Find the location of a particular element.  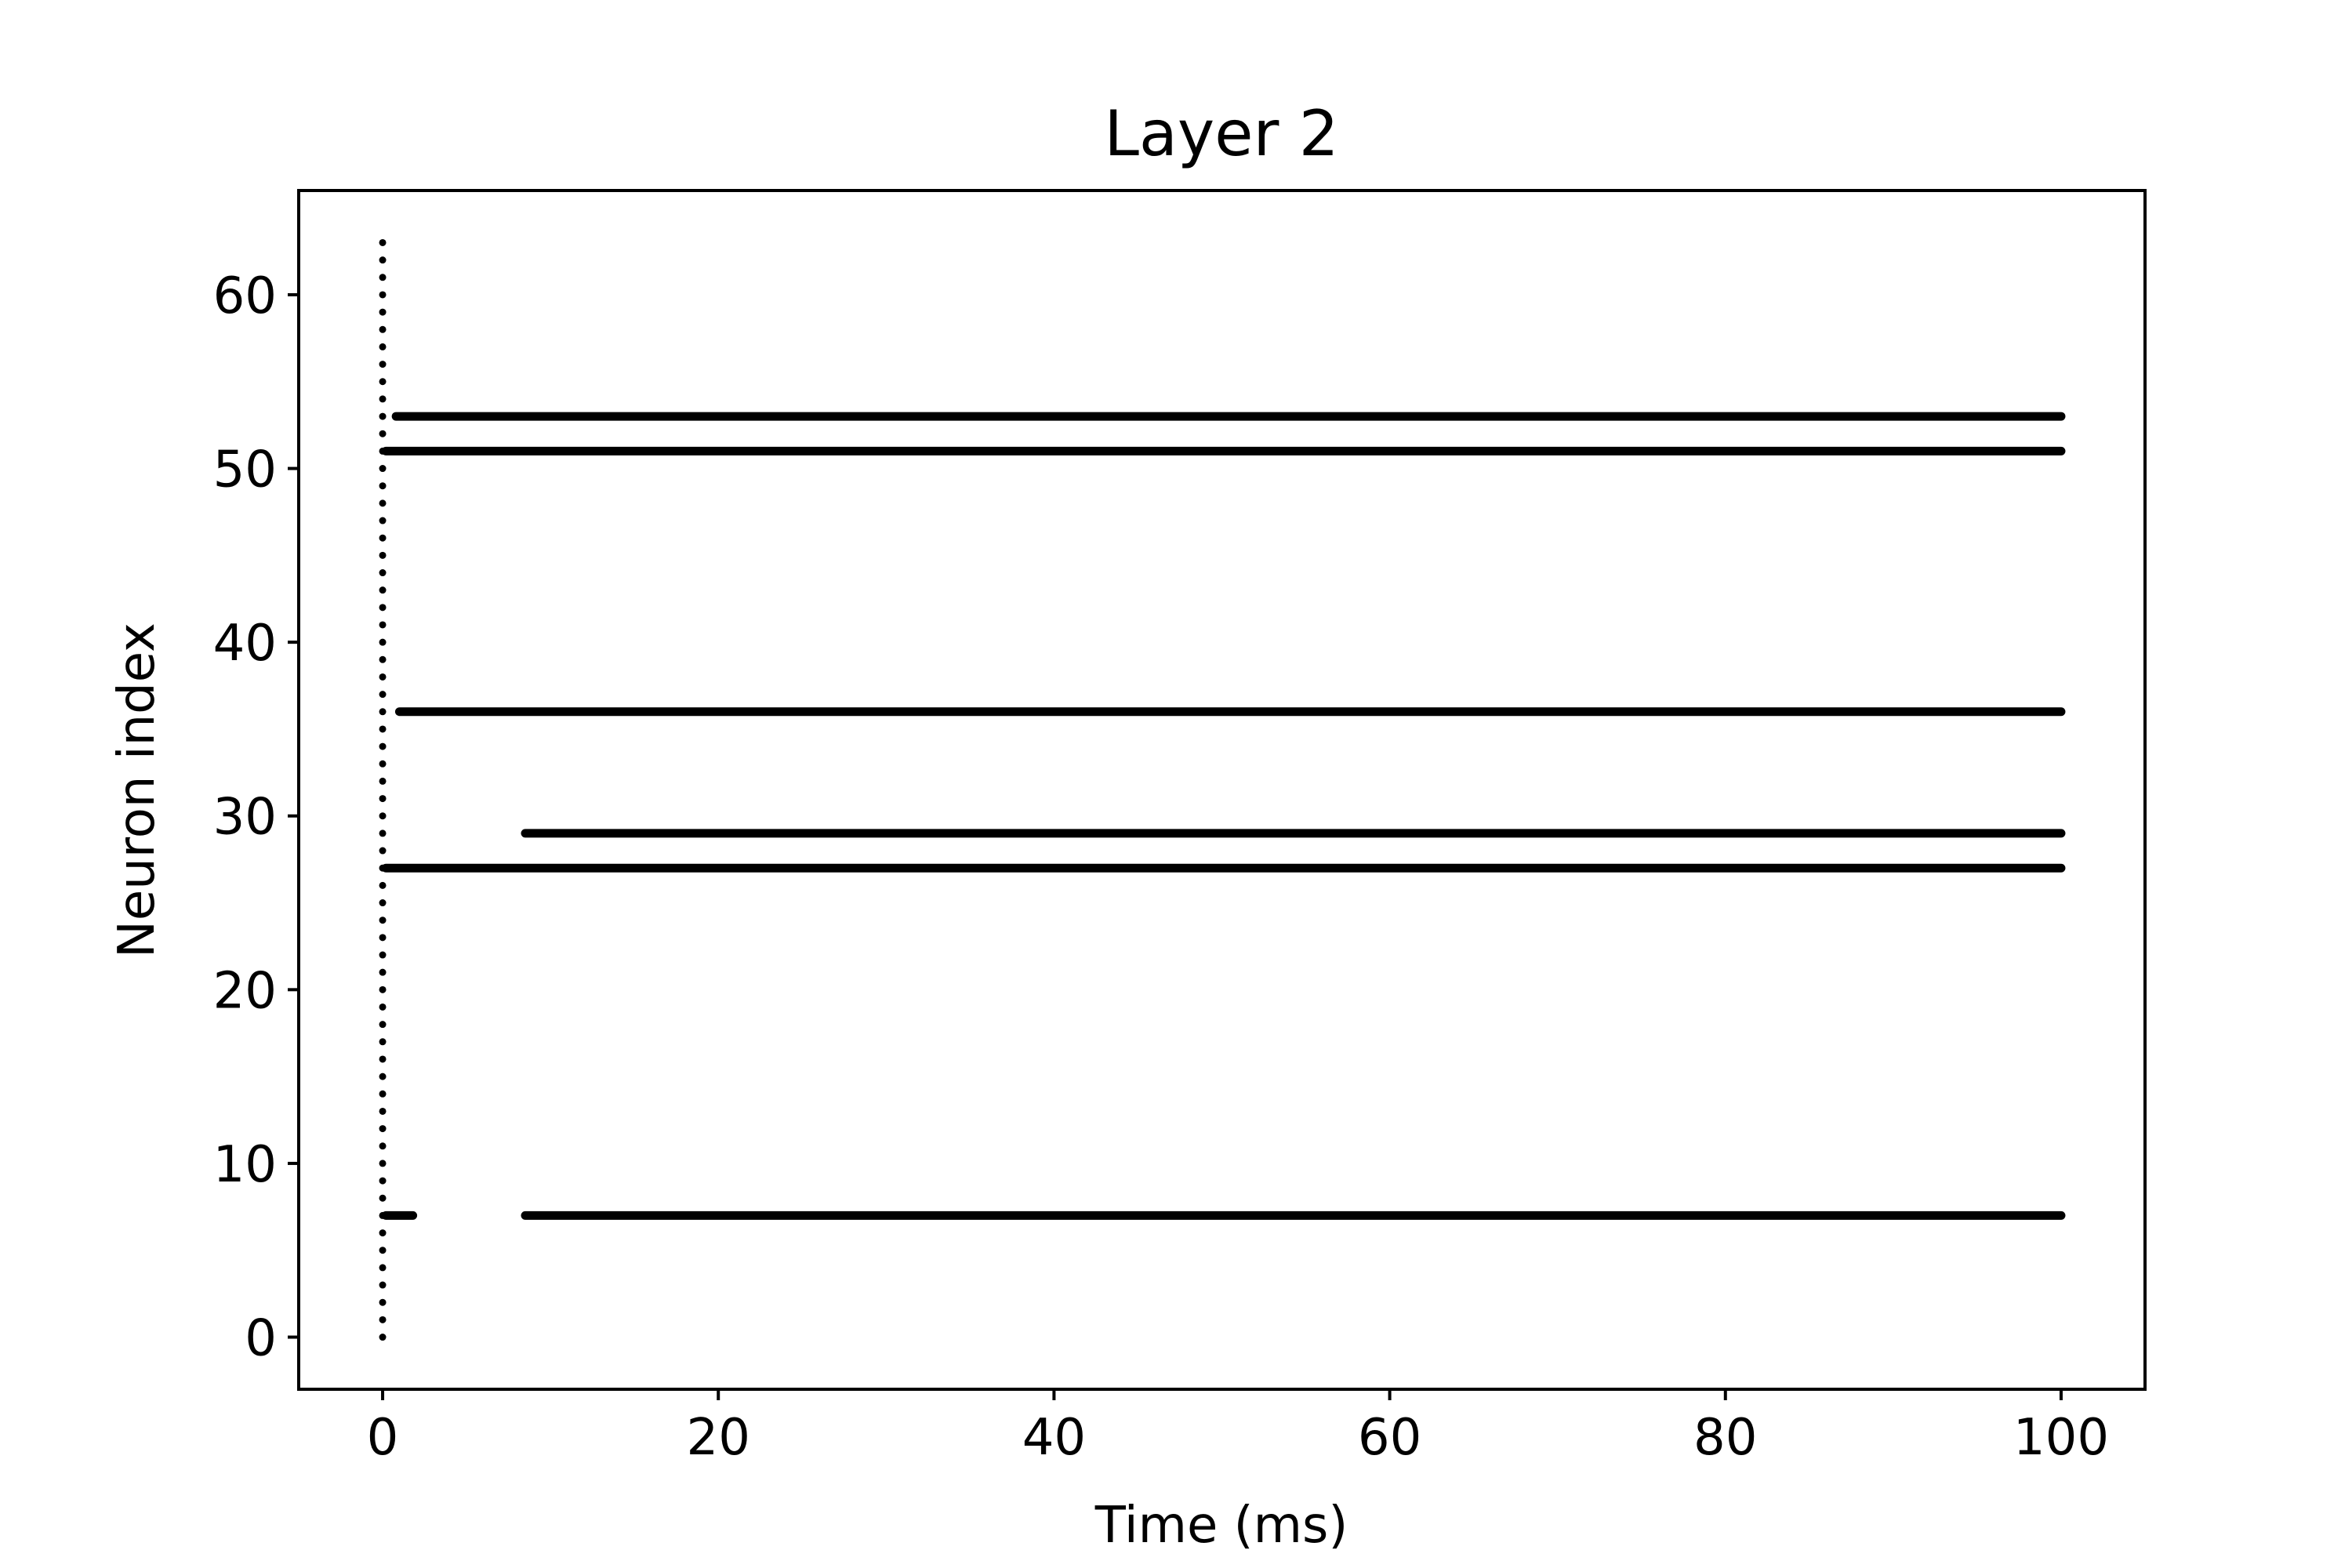

x-tick-label: 100 is located at coordinates (2061, 1438).